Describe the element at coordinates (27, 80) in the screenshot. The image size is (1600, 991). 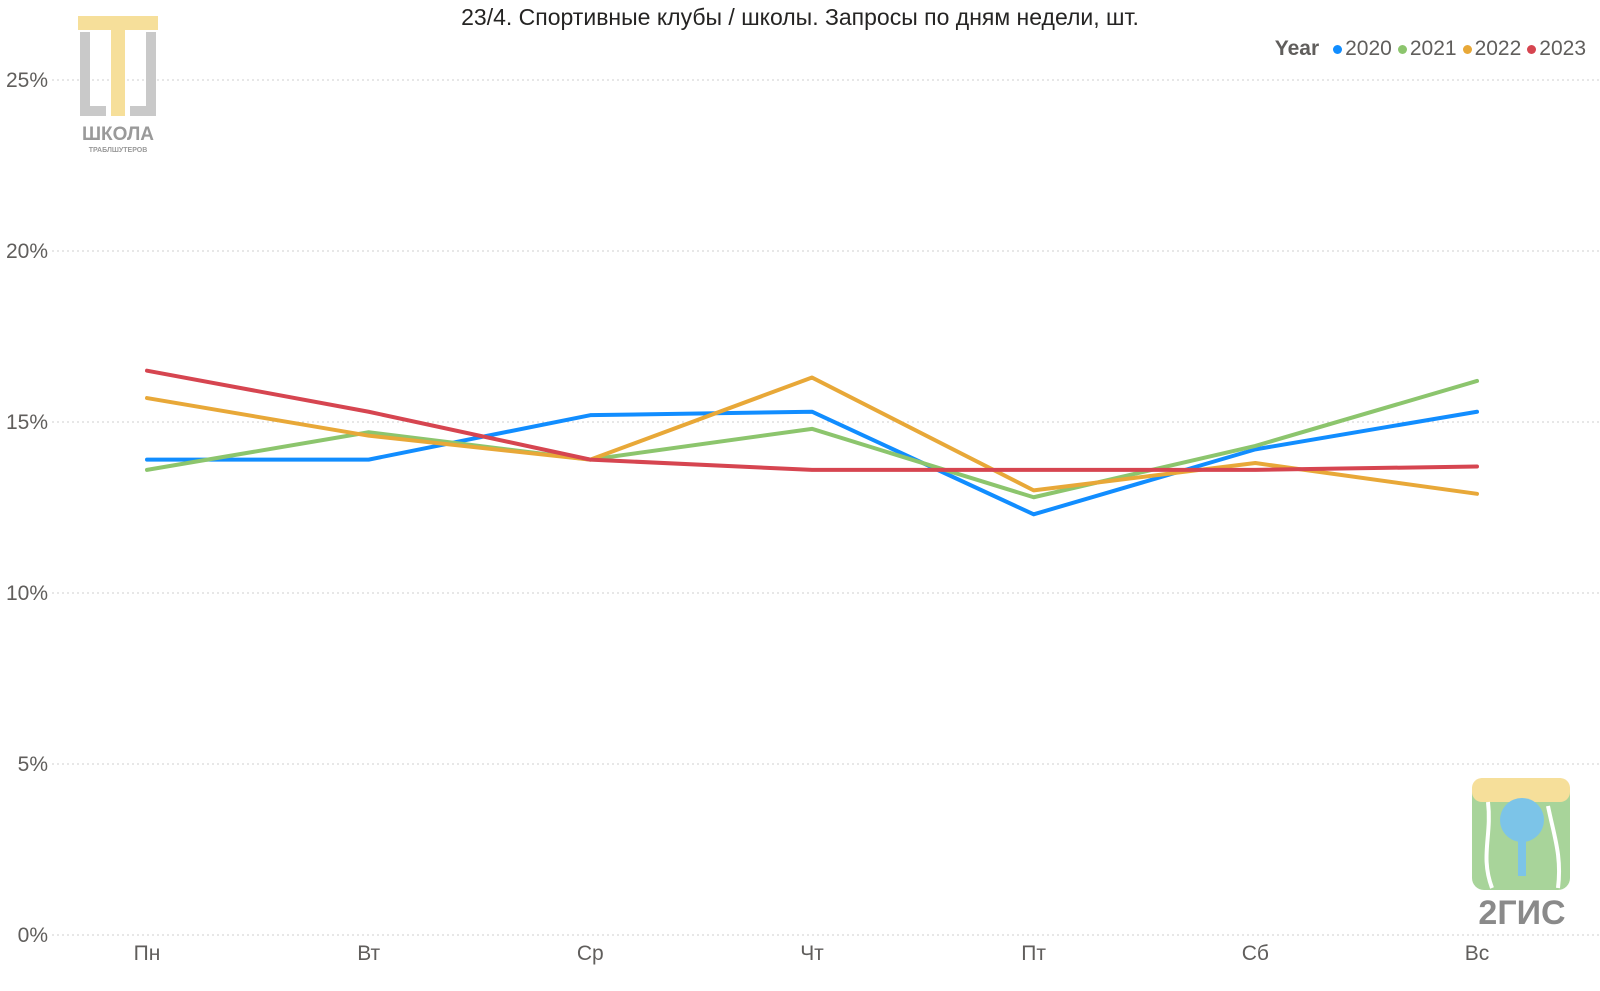
I see `y-tick-label: 25%` at that location.